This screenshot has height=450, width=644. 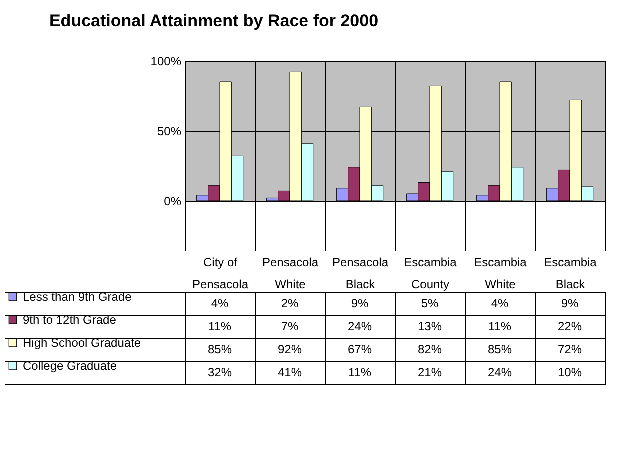 I want to click on x-tick-label: Escambia County, so click(x=431, y=274).